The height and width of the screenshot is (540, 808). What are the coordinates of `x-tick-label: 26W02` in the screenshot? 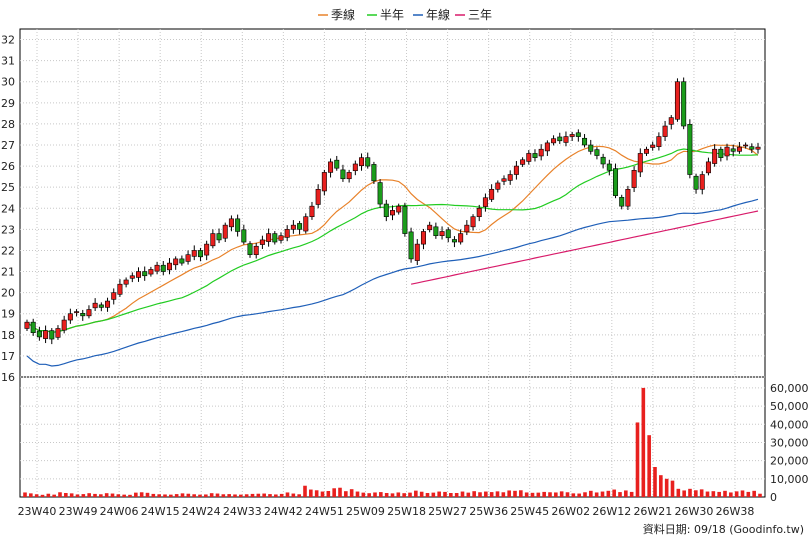 It's located at (570, 511).